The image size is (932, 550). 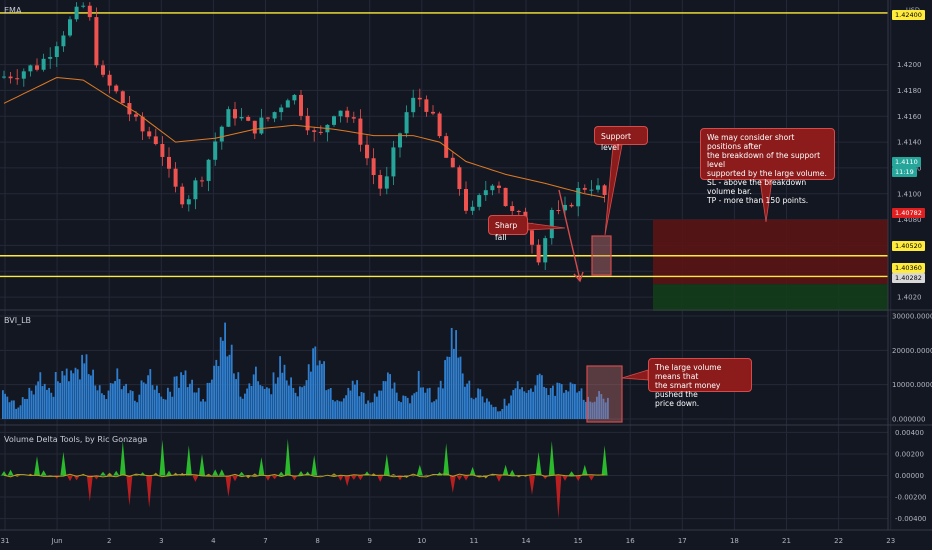 I want to click on time-label: 10, so click(x=421, y=541).